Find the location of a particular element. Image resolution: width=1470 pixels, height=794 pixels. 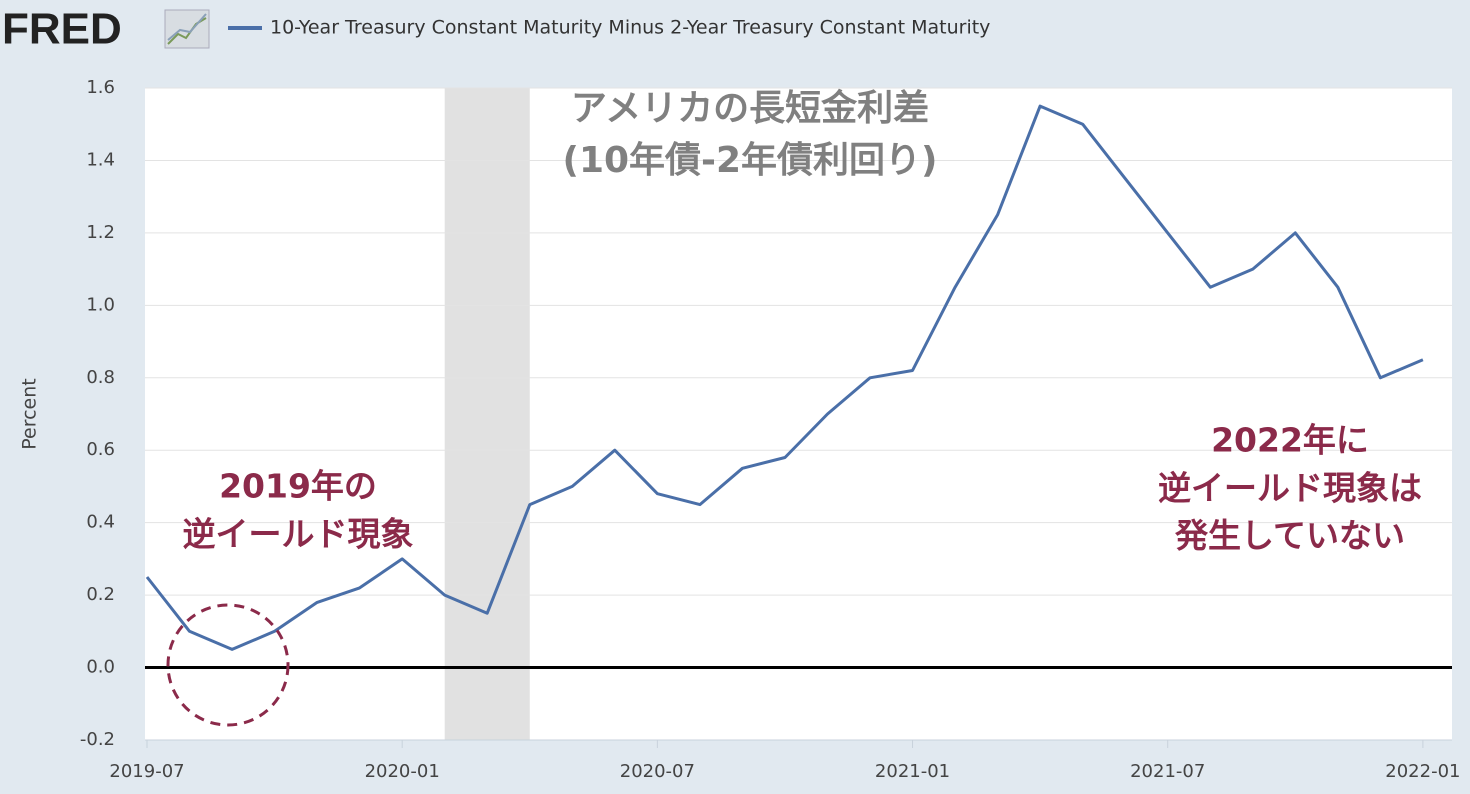

x-tick-label: 2020-01 is located at coordinates (402, 771).